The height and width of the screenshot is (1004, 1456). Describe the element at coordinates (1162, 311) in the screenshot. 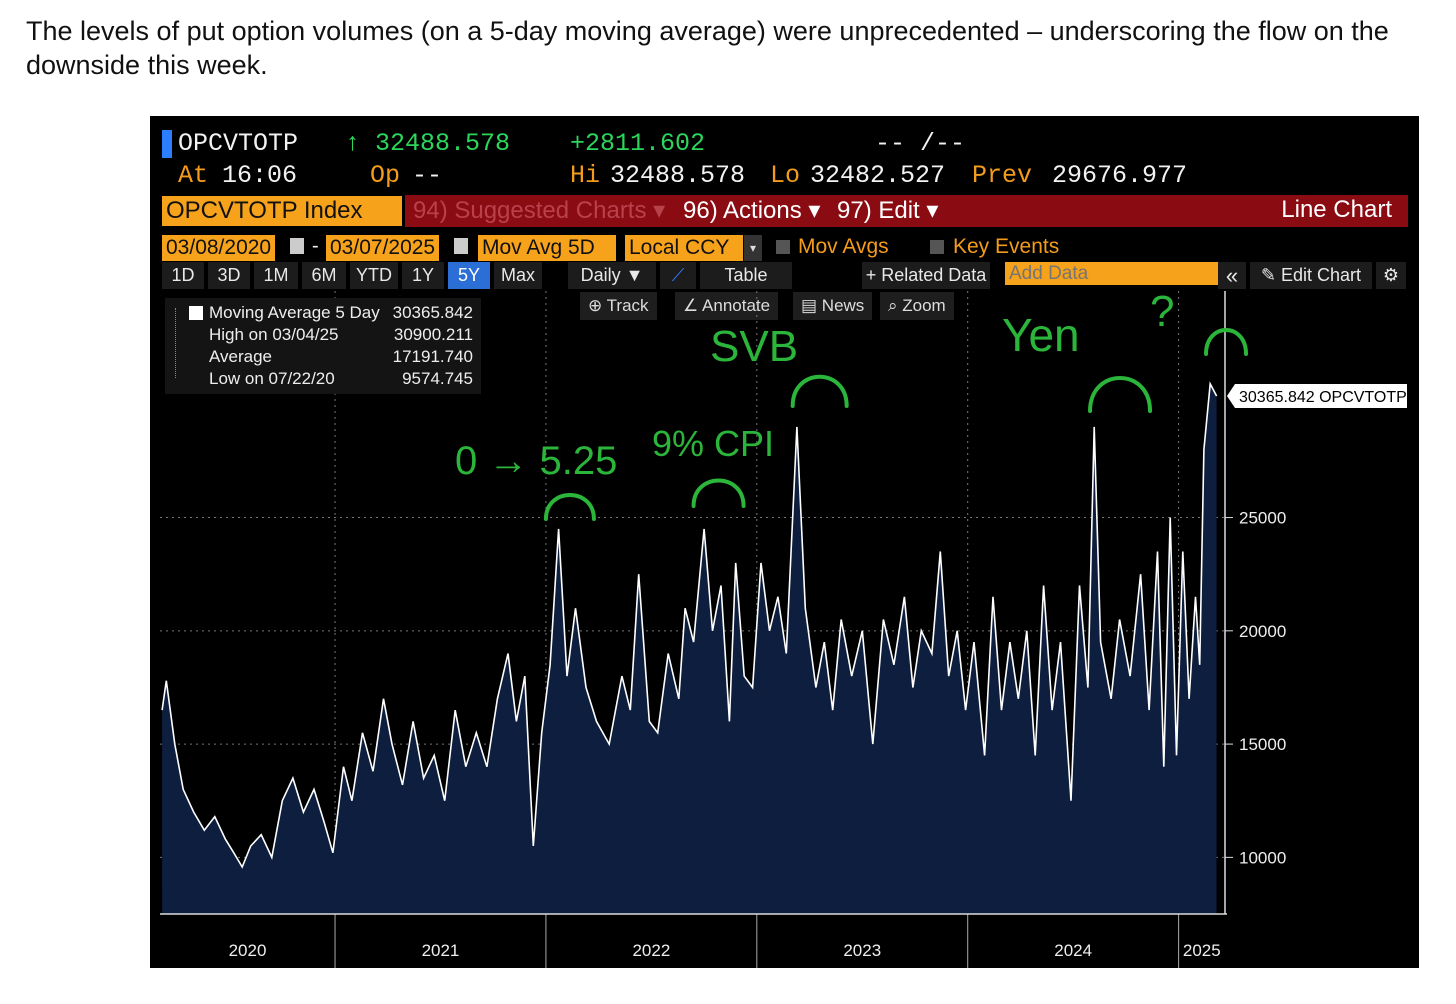

I see `annotation-label: ?` at that location.